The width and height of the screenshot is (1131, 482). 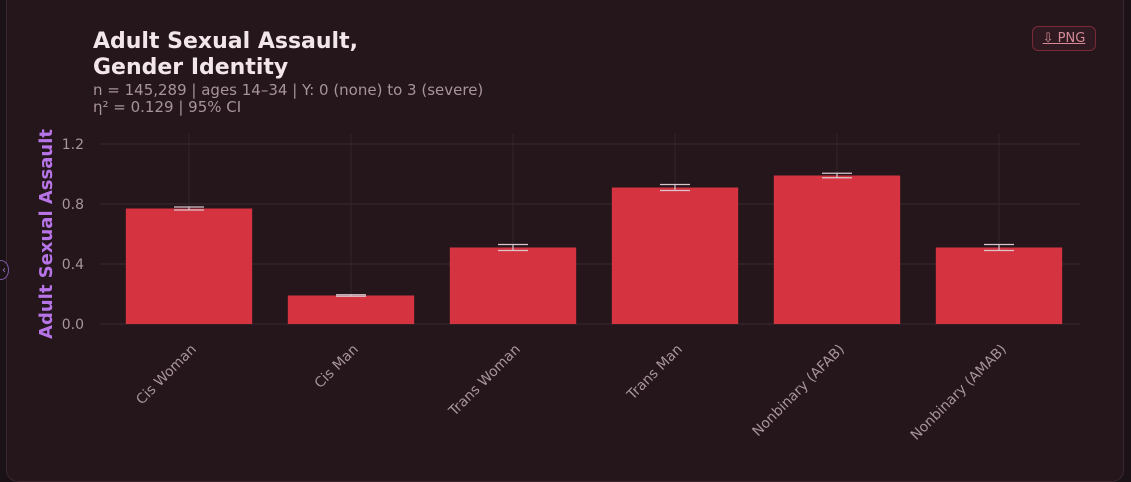 I want to click on y-tick-label: 0.8, so click(x=73, y=205).